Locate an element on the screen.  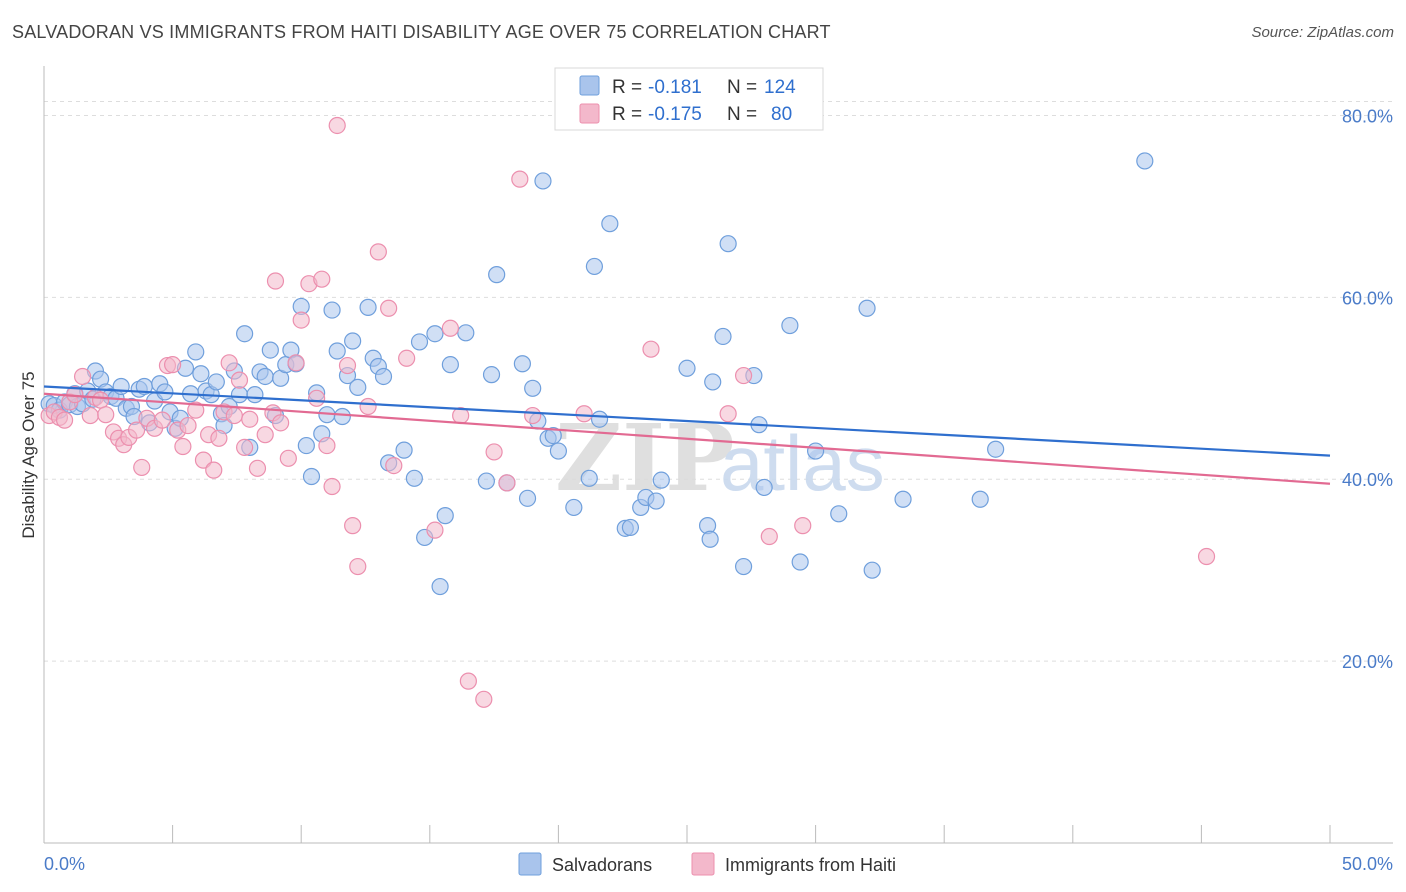
trend-line-salvadorans is located at coordinates (687, 421).